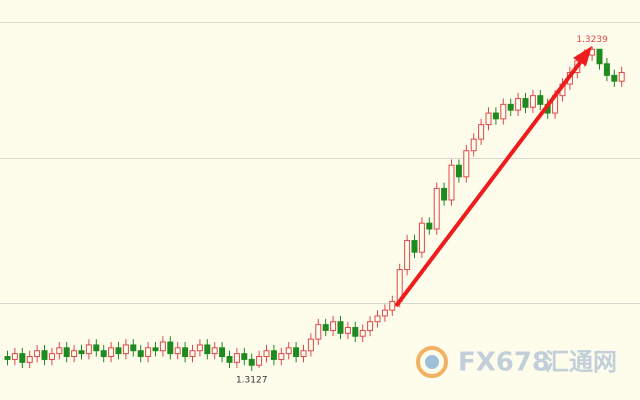 The height and width of the screenshot is (400, 640). What do you see at coordinates (252, 381) in the screenshot?
I see `price-annotation: 1.3127` at bounding box center [252, 381].